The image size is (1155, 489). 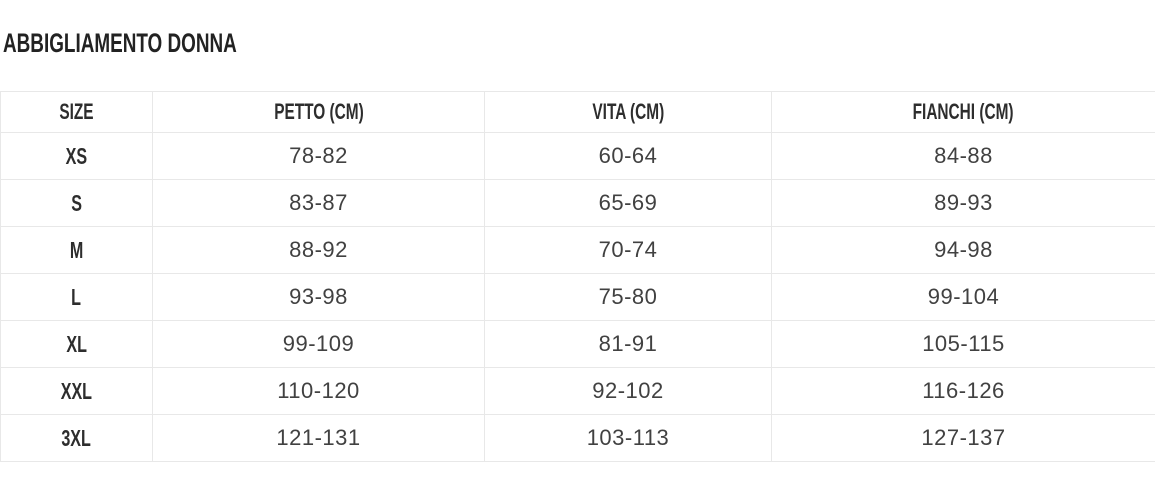 I want to click on table-row-s: S 83-87 65-69 89-93, so click(x=577, y=203).